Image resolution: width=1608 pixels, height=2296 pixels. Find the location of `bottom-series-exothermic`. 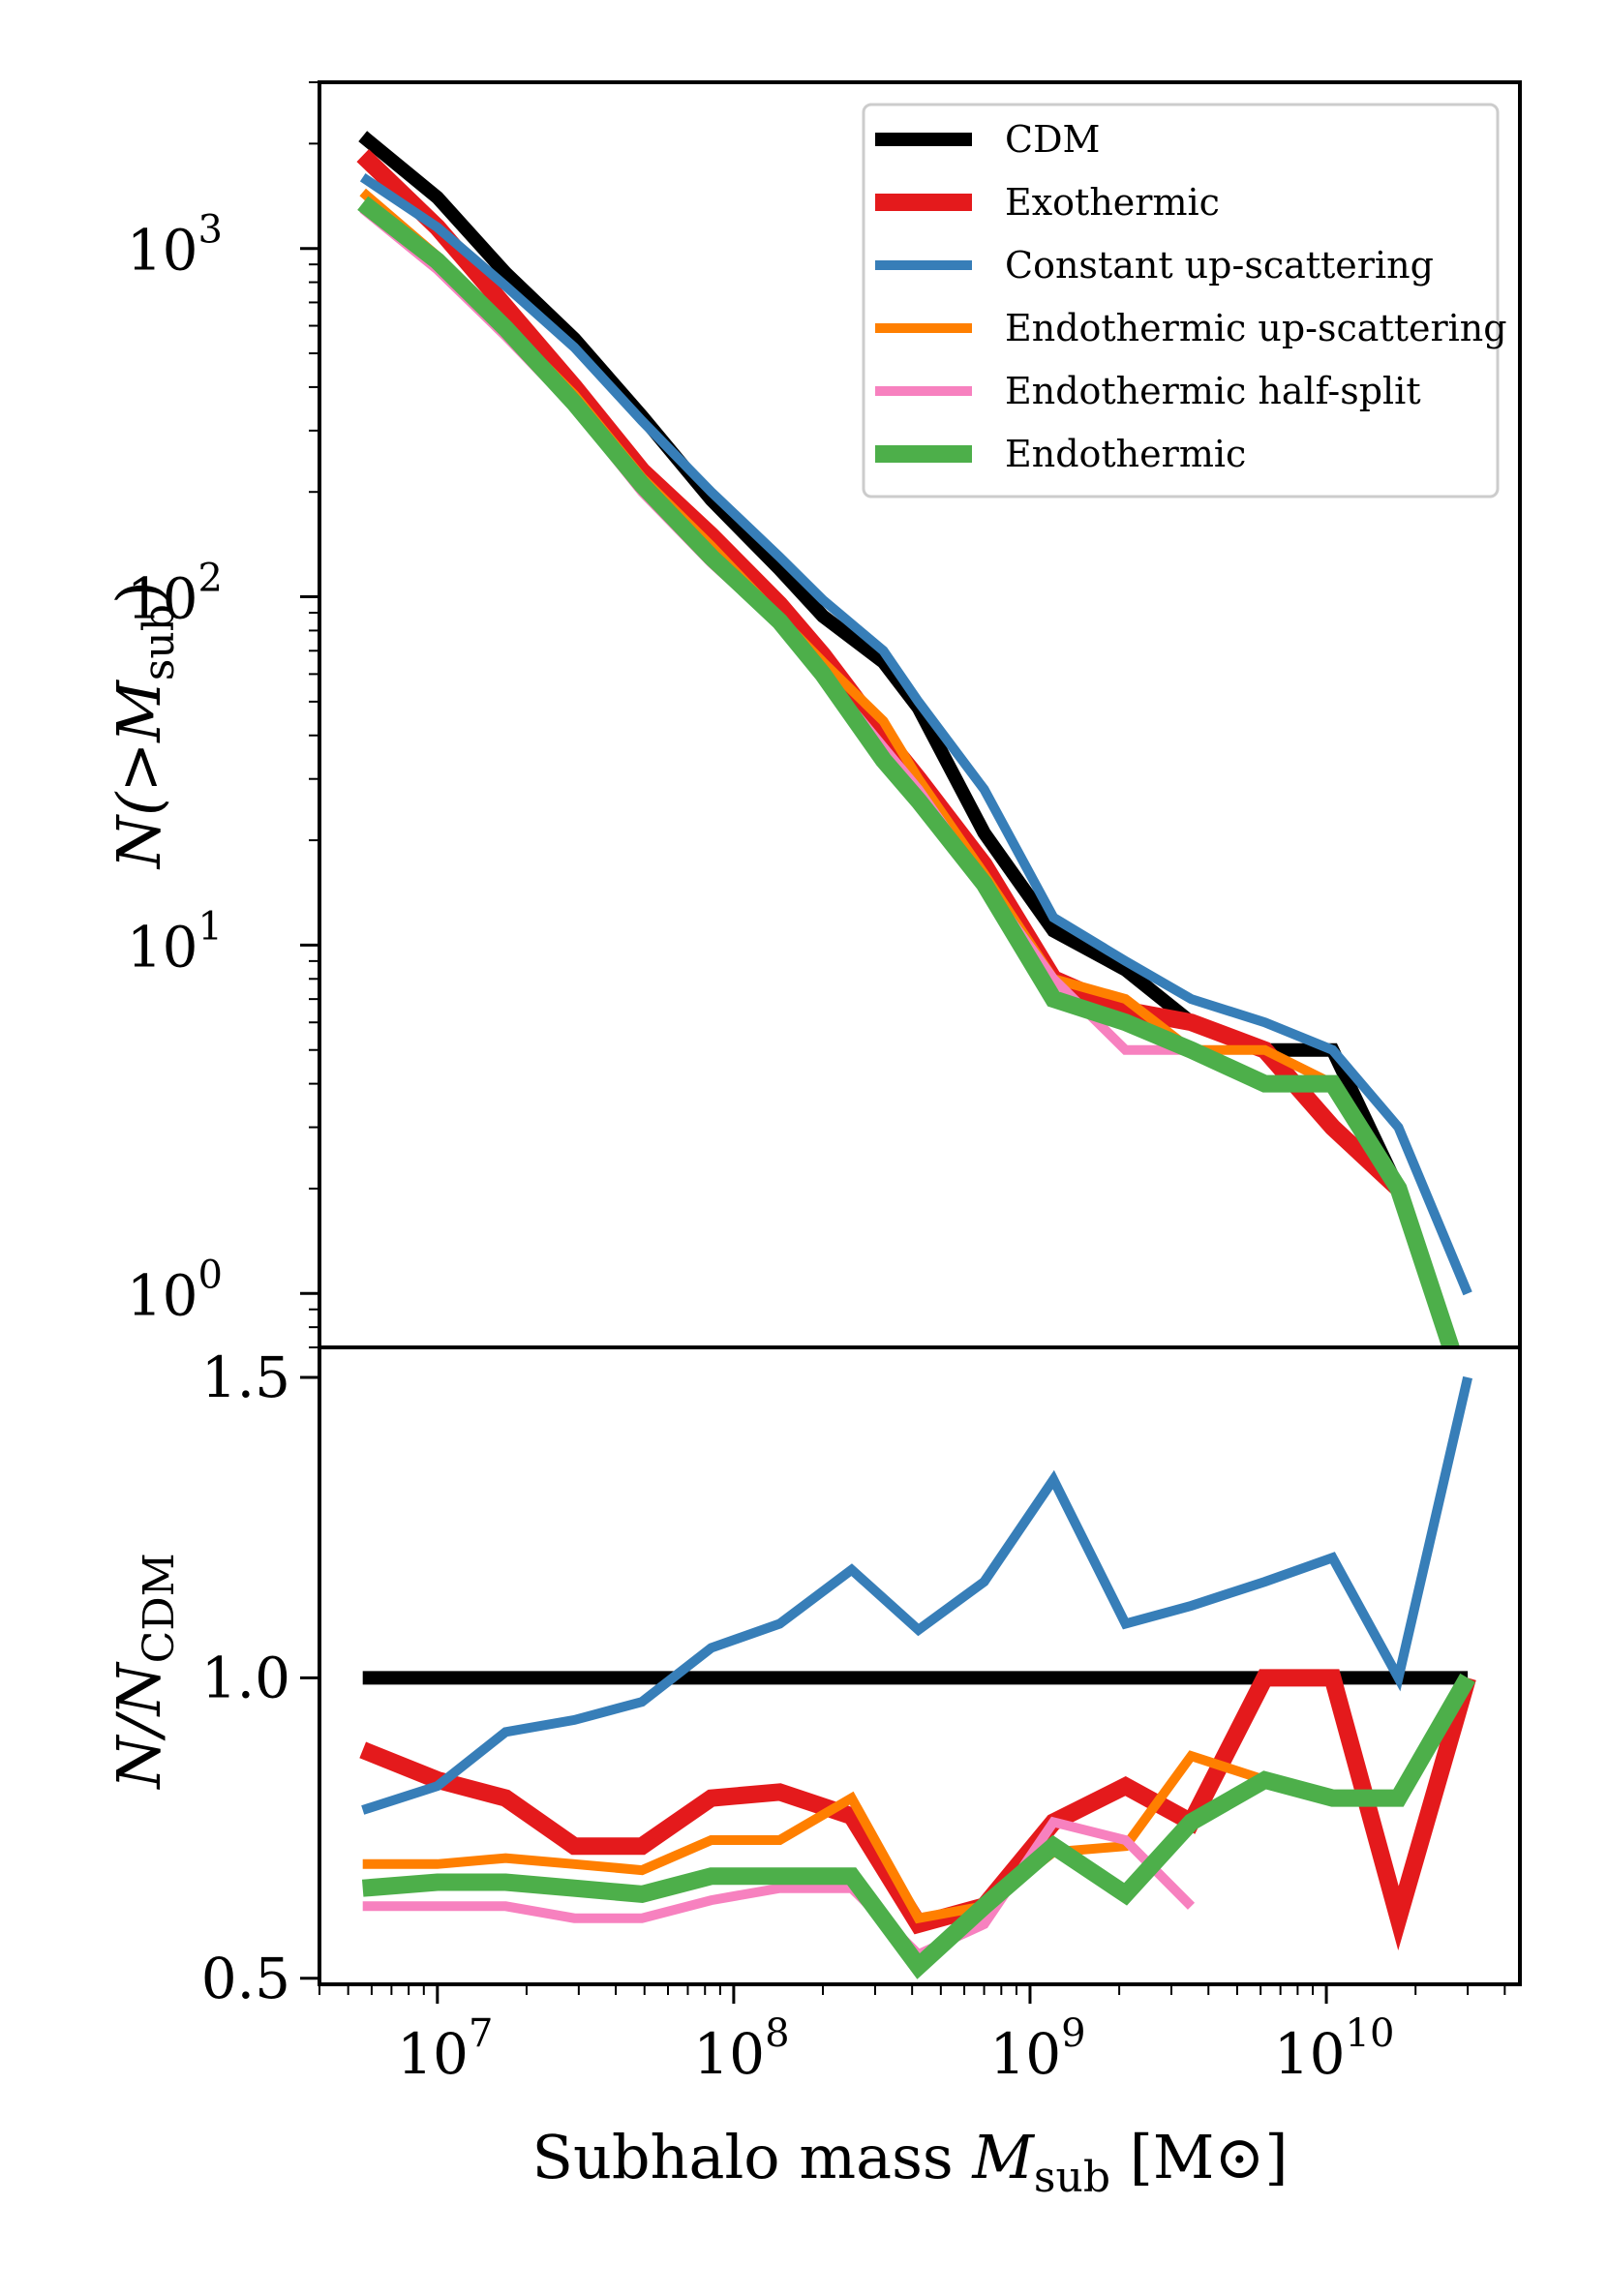

bottom-series-exothermic is located at coordinates (917, 1809).